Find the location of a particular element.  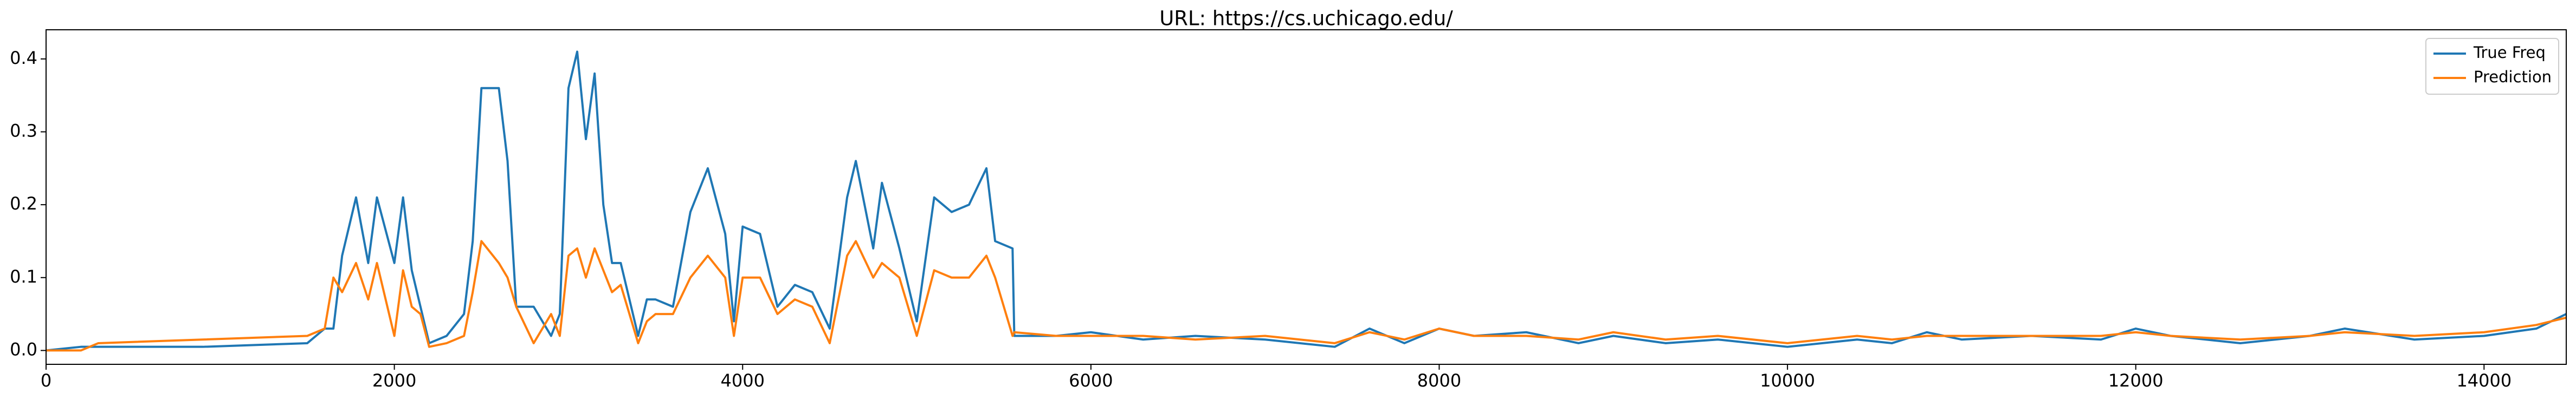

y-tick-label: 0.4 is located at coordinates (23, 58).